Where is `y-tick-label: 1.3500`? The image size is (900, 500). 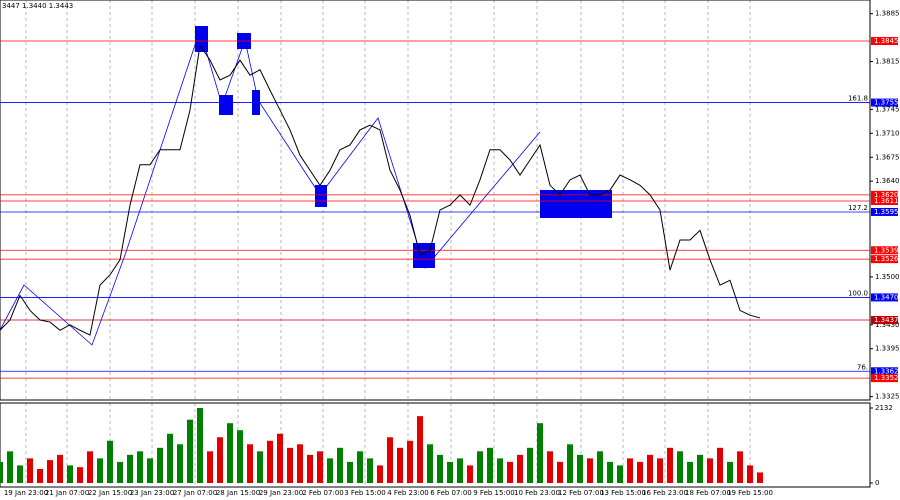
y-tick-label: 1.3500 is located at coordinates (887, 277).